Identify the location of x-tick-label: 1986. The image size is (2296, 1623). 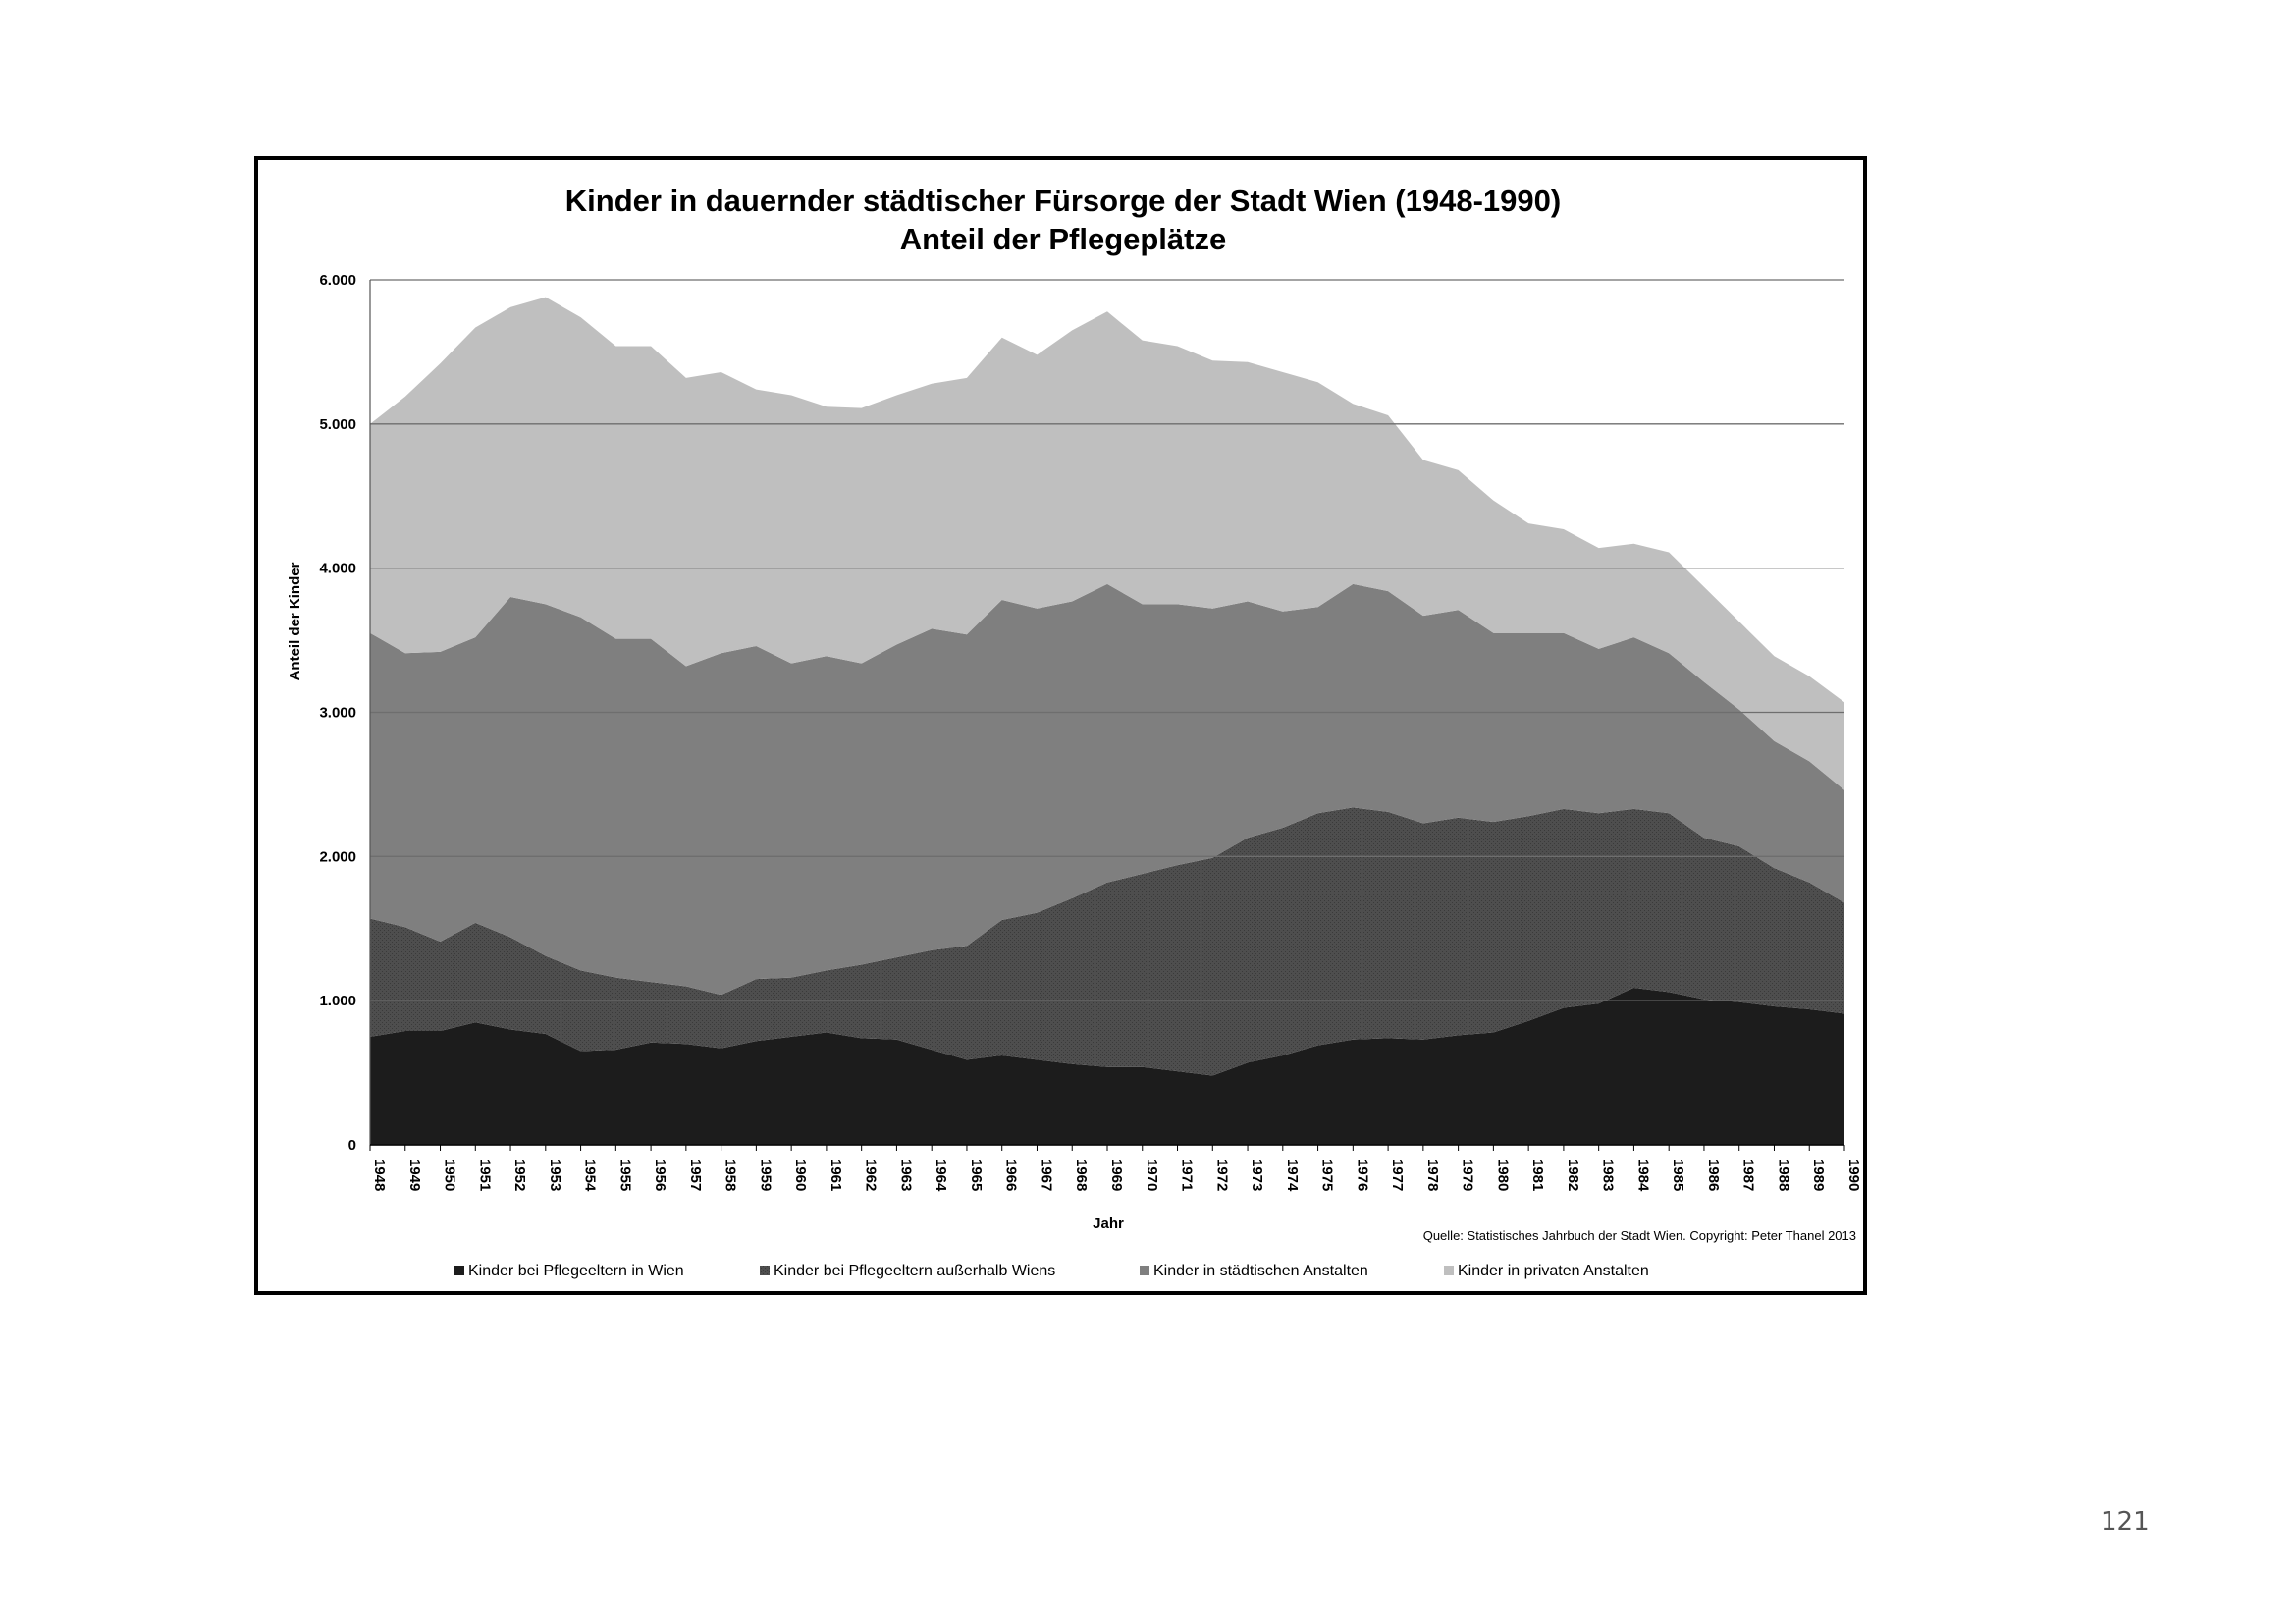
(1713, 1175).